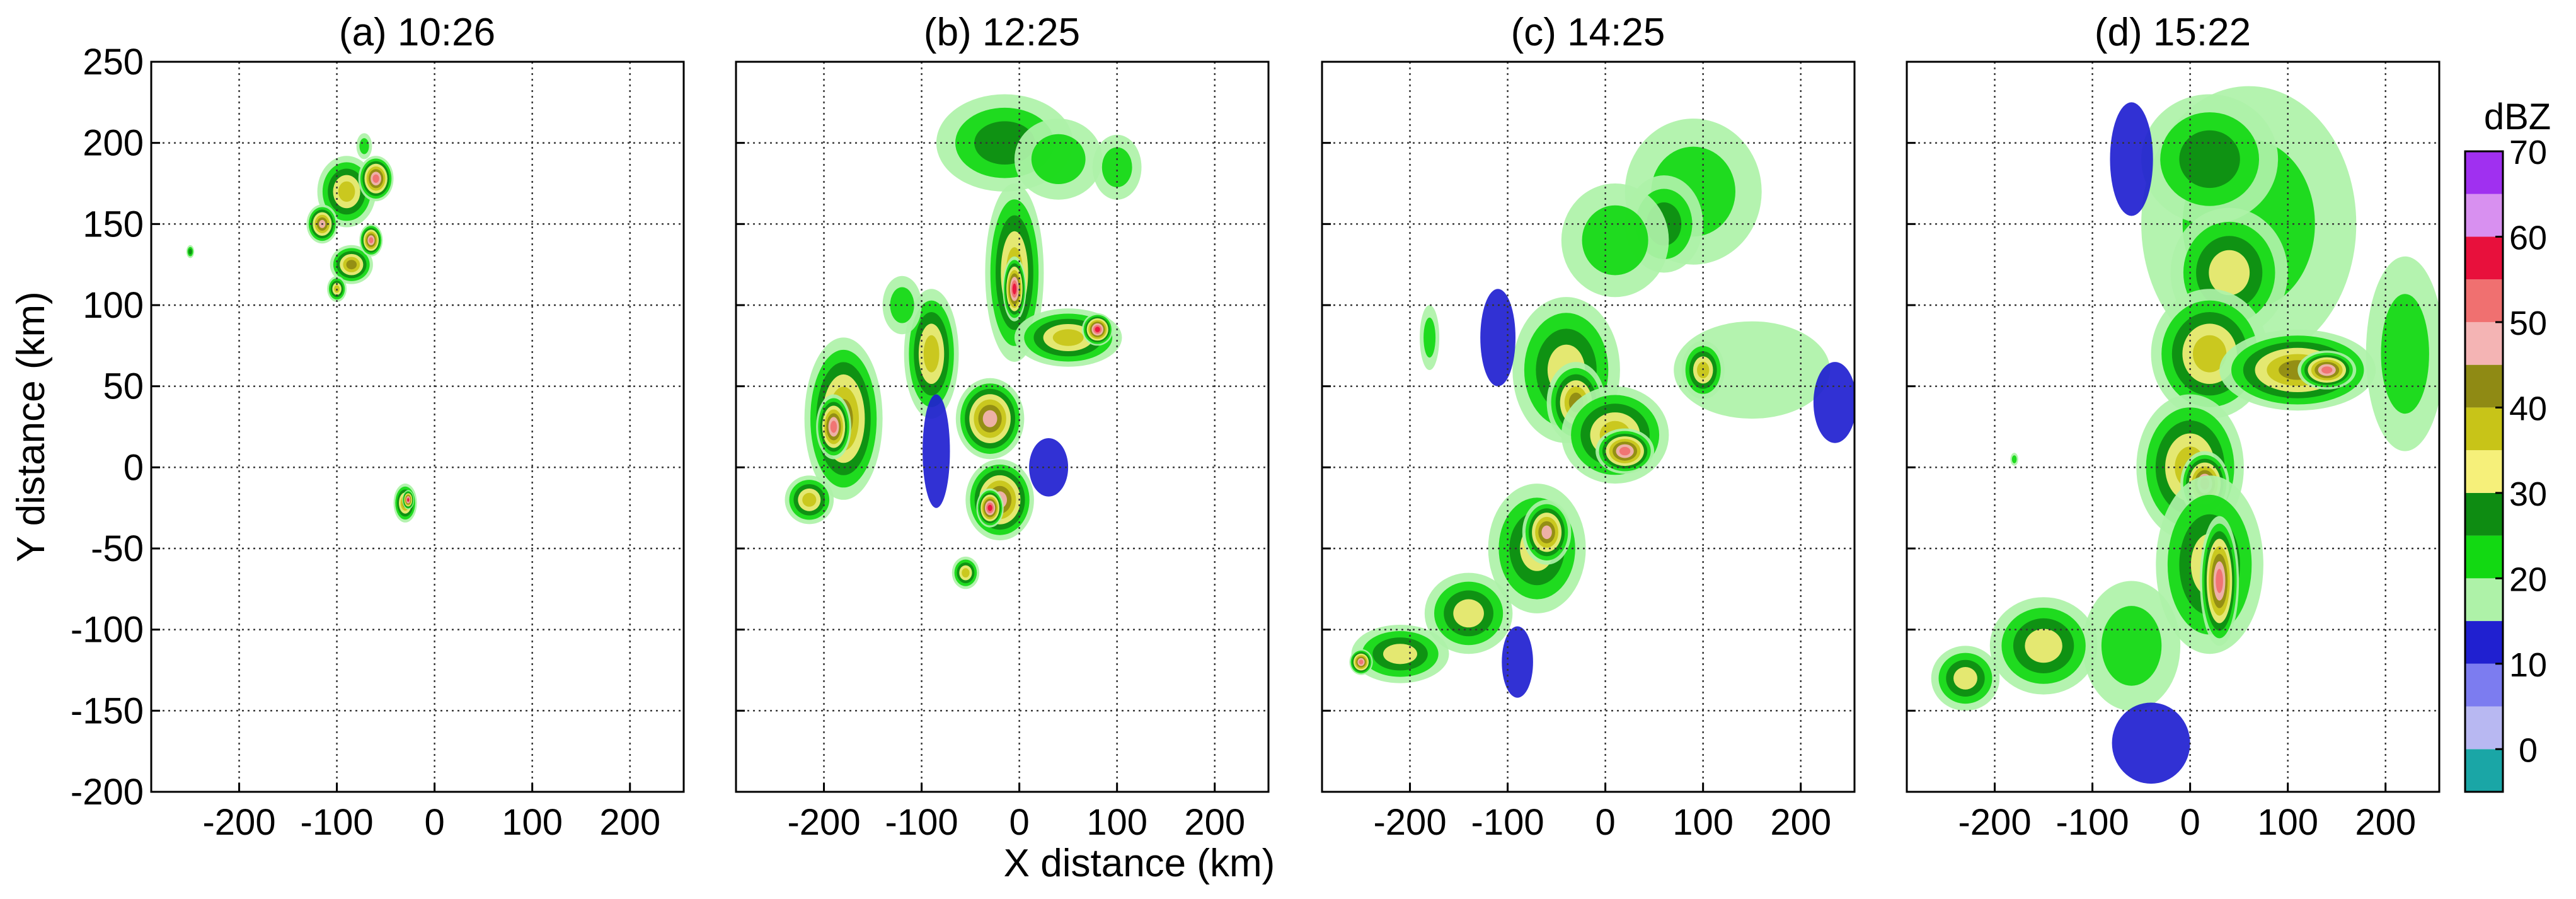 The width and height of the screenshot is (2576, 899). Describe the element at coordinates (2528, 579) in the screenshot. I see `colorbar-tick-label: 20` at that location.